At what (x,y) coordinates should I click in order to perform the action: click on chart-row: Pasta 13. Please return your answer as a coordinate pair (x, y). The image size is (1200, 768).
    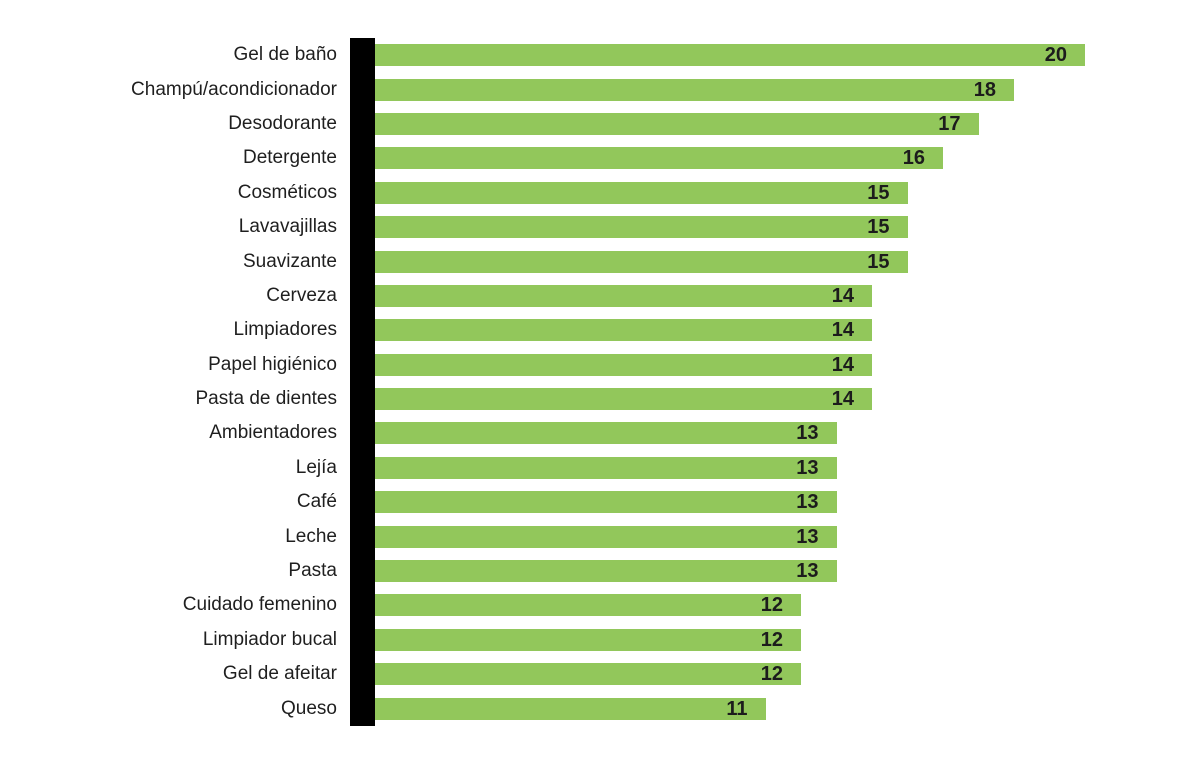
    Looking at the image, I should click on (600, 571).